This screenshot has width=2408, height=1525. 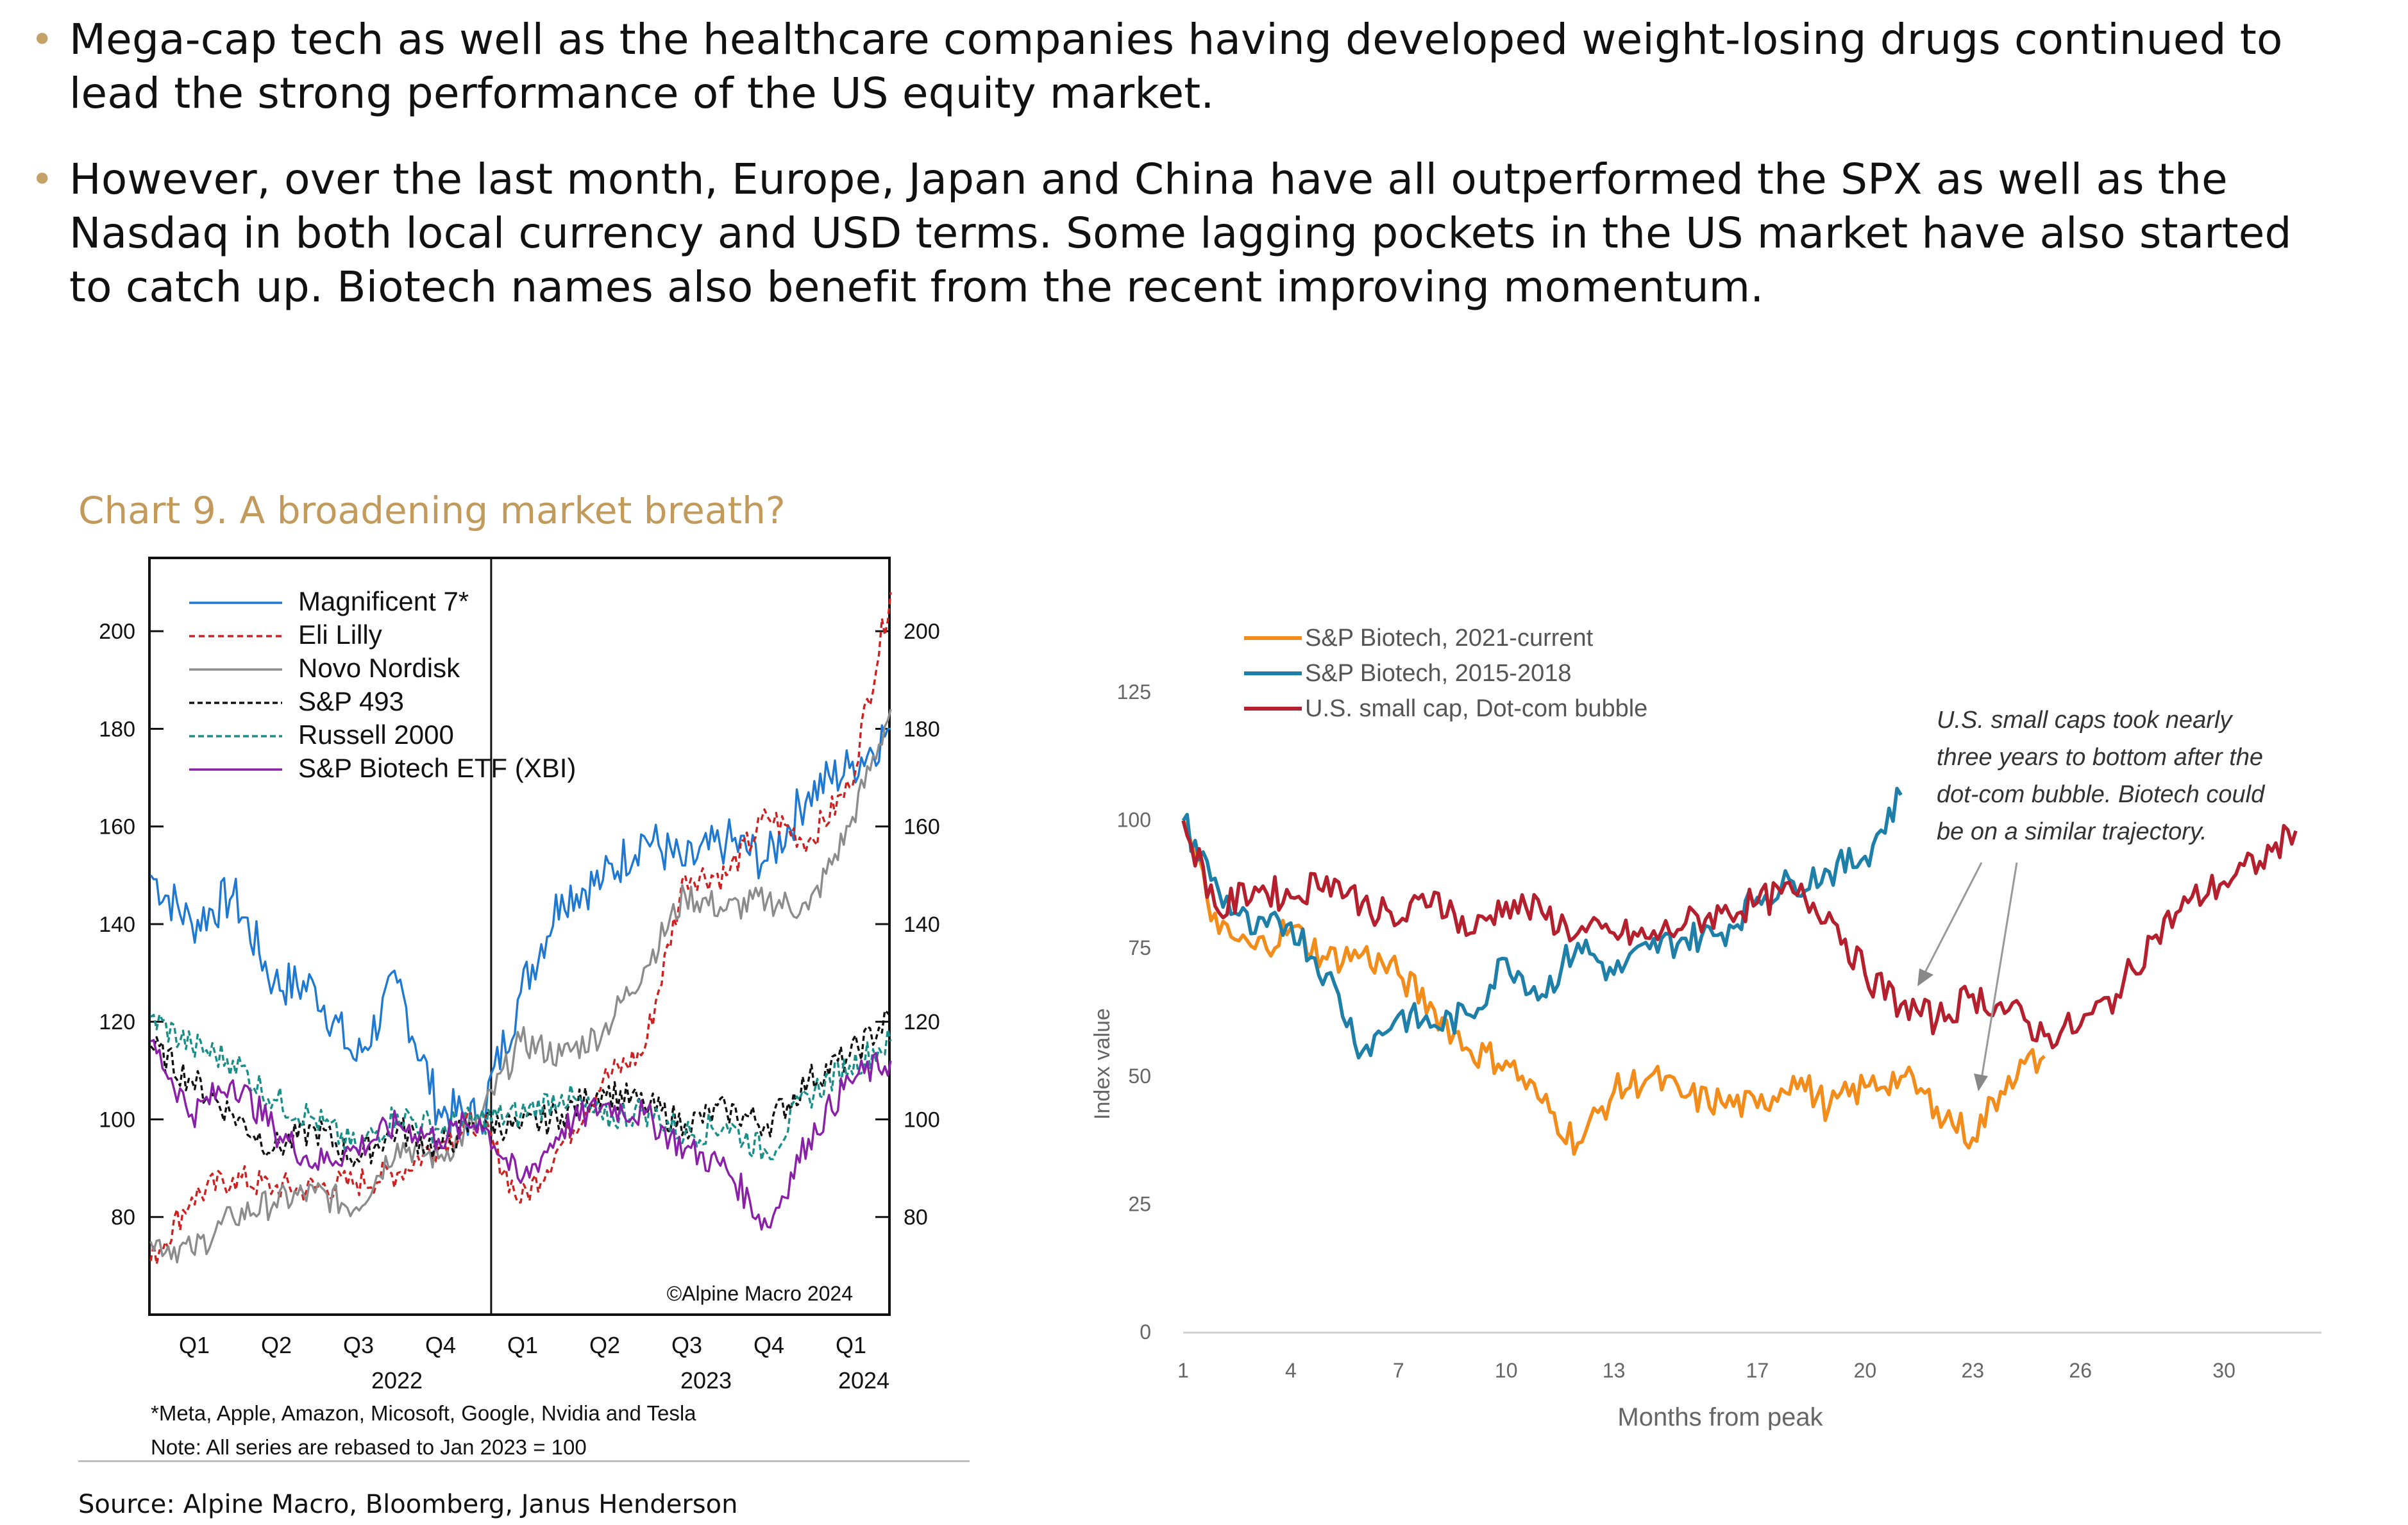 I want to click on y-tick-label-left: 160, so click(x=117, y=827).